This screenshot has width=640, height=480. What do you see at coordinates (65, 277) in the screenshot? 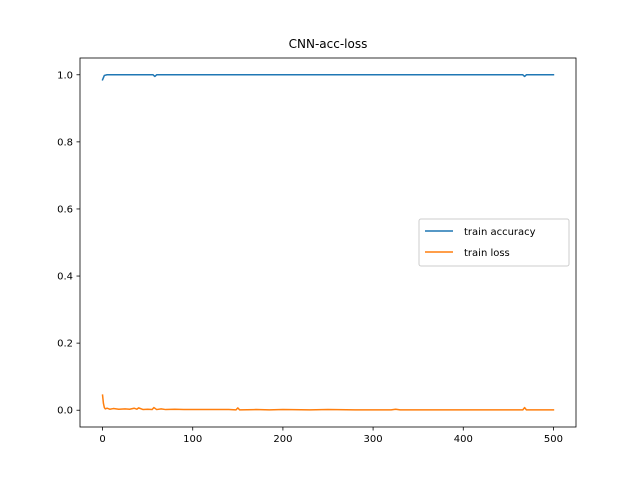
I see `y-tick-label: 0.4` at bounding box center [65, 277].